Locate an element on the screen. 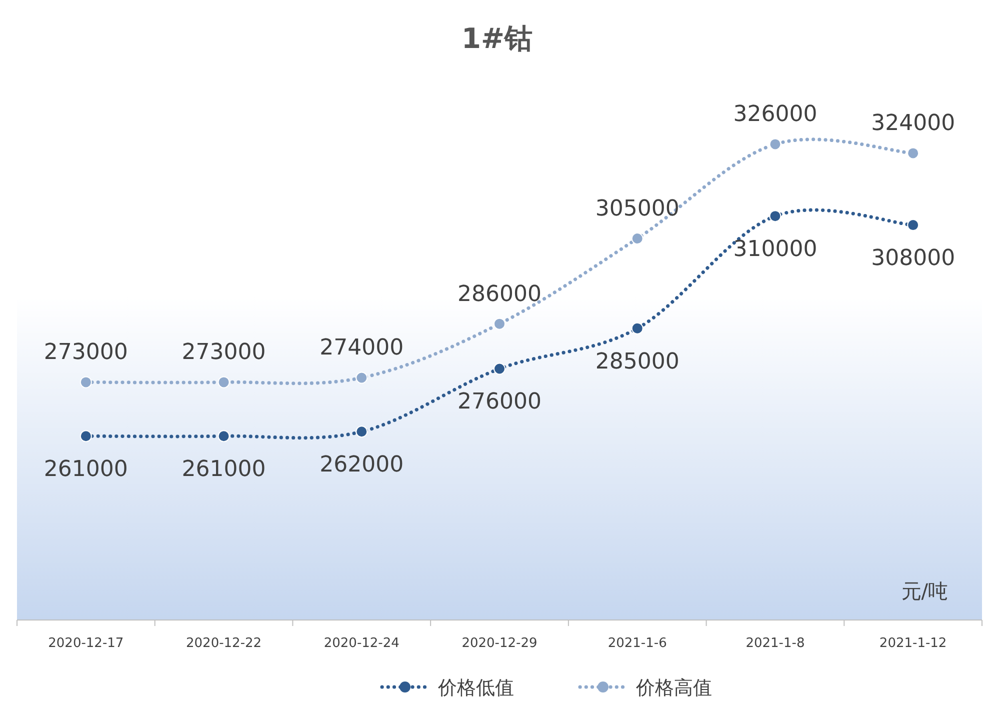 The image size is (994, 712). x-tick-label: 2020-12-29 is located at coordinates (500, 643).